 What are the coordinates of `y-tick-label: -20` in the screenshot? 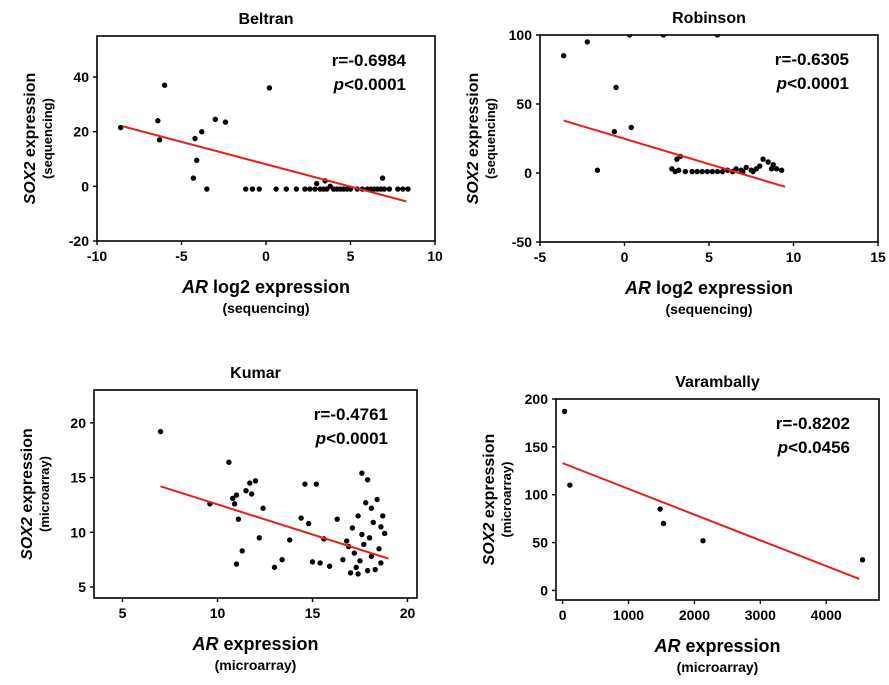 It's located at (79, 241).